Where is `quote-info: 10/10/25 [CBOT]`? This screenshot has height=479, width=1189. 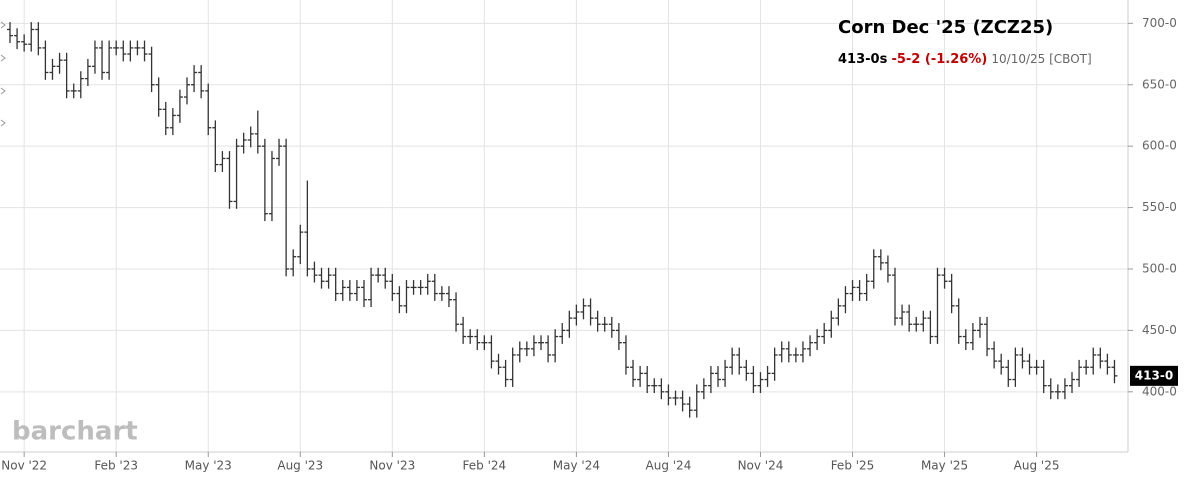
quote-info: 10/10/25 [CBOT] is located at coordinates (1041, 59).